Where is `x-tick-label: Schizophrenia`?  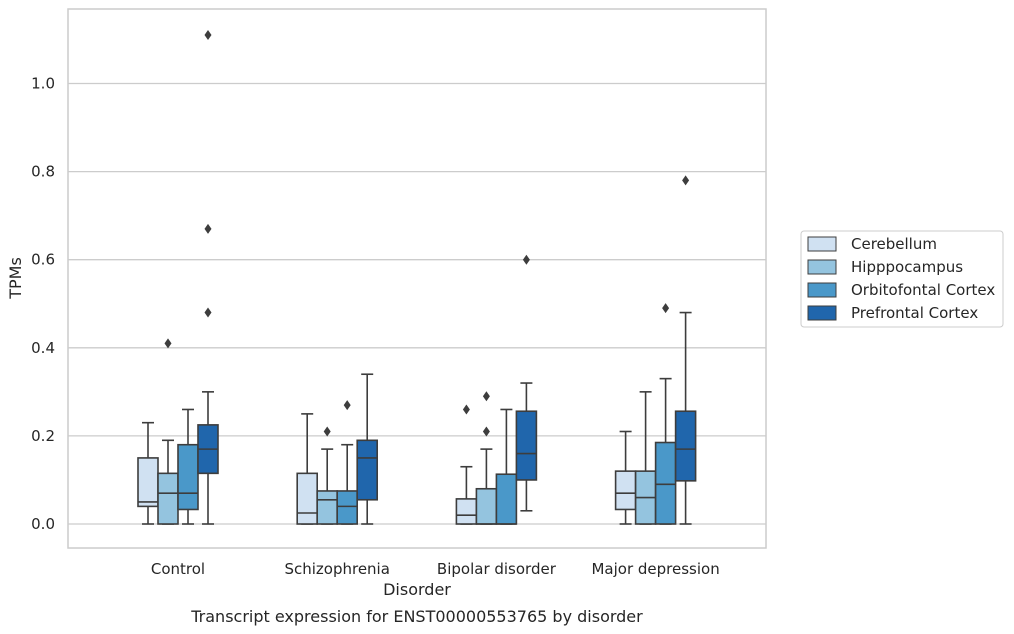
x-tick-label: Schizophrenia is located at coordinates (336, 569).